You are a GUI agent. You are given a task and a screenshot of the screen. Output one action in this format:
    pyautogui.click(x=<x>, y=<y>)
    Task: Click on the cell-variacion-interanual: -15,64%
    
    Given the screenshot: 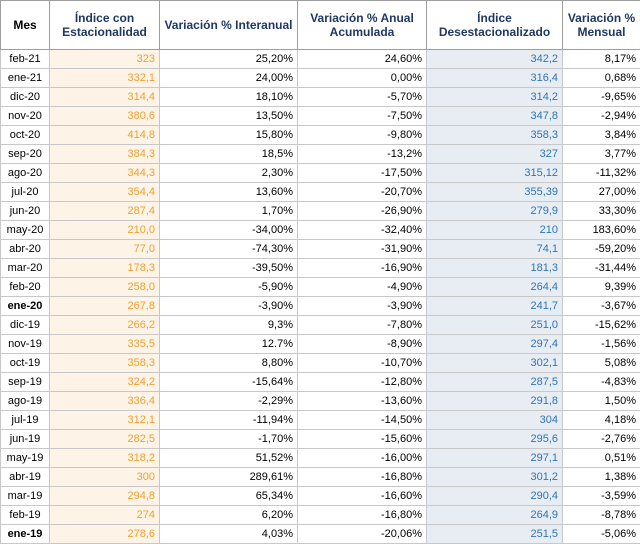 What is the action you would take?
    pyautogui.click(x=229, y=382)
    